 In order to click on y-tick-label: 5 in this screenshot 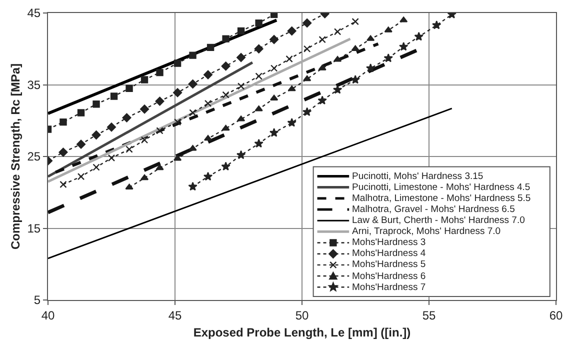, I will do `click(37, 300)`.